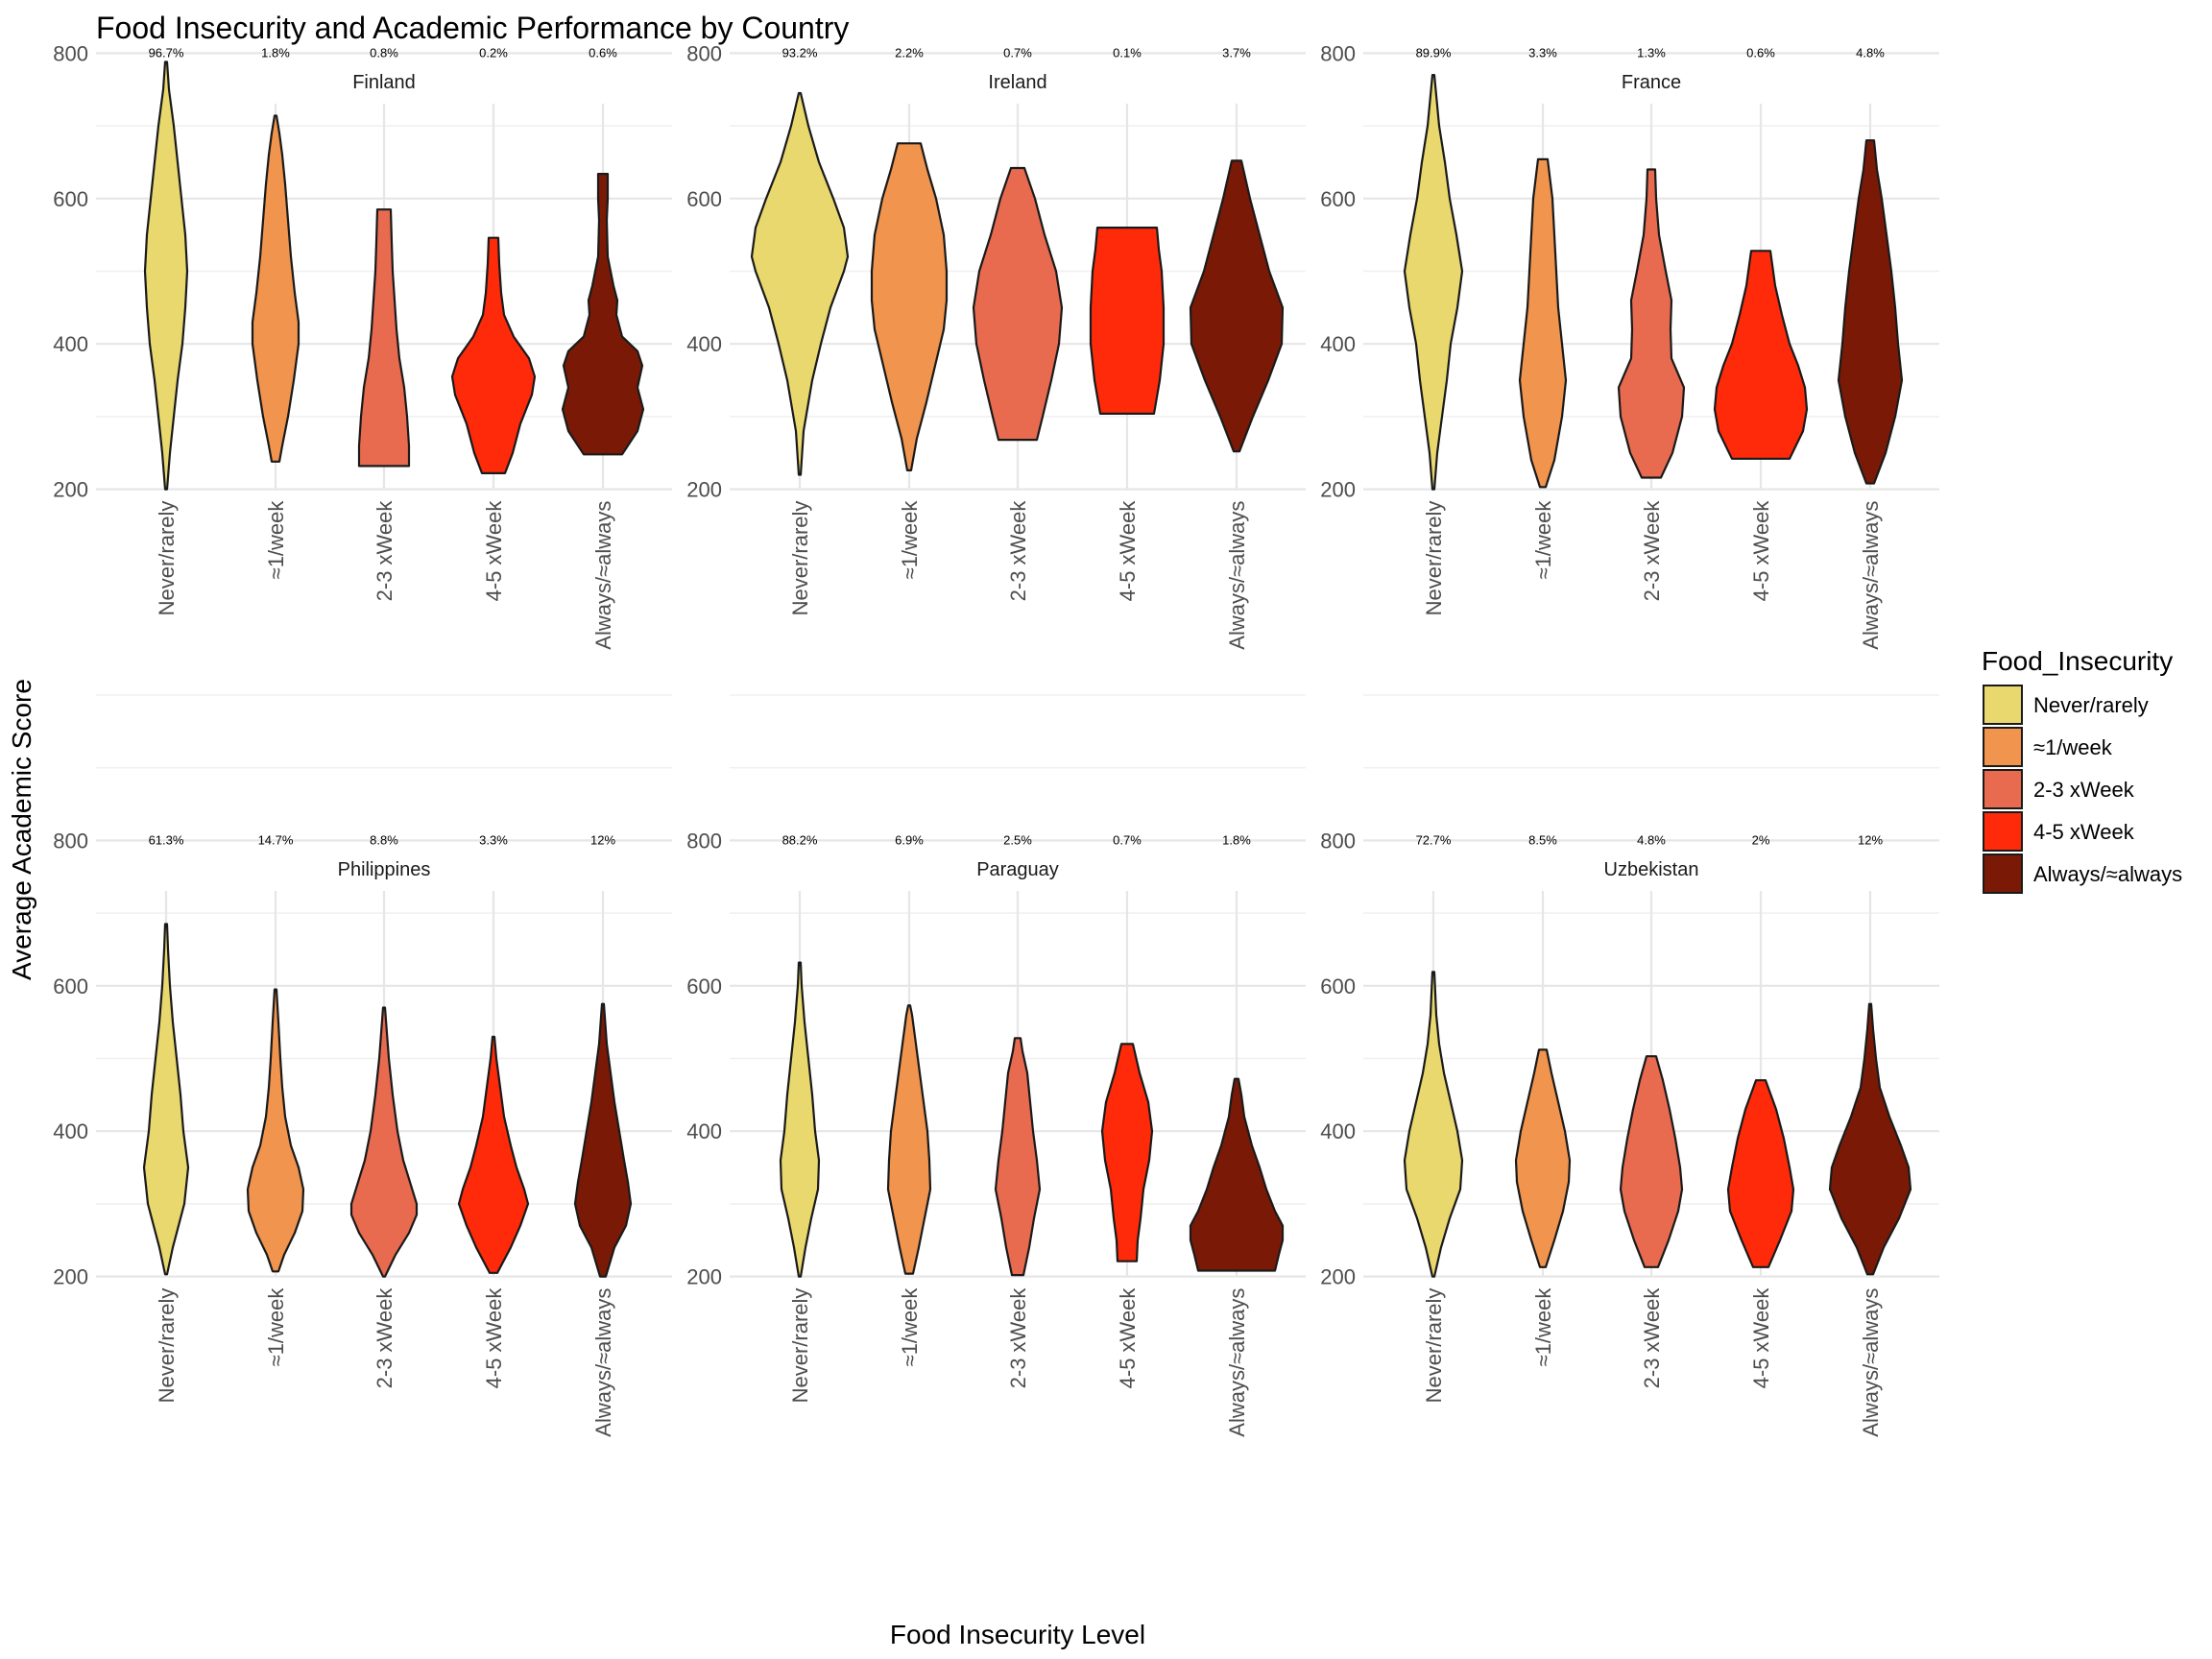 The image size is (2212, 1659). What do you see at coordinates (384, 839) in the screenshot?
I see `percentage-label: 8.8%` at bounding box center [384, 839].